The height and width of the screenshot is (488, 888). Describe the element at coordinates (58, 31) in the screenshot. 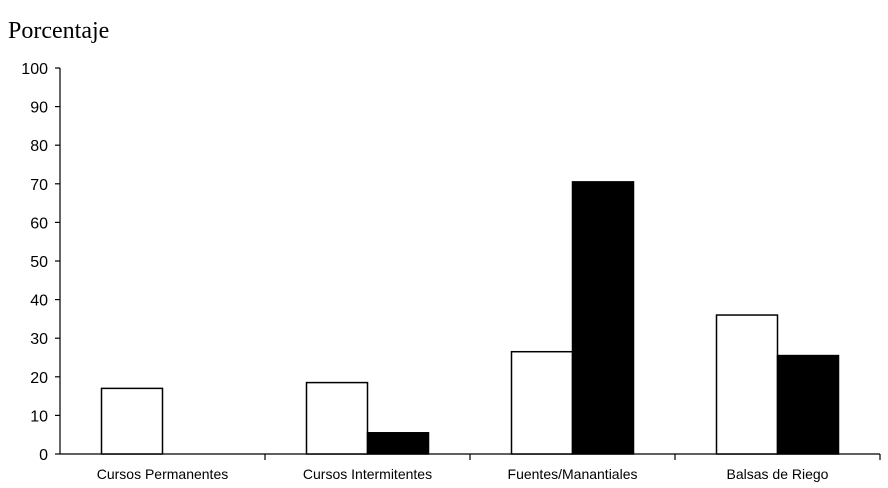

I see `y-axis-title: Porcentaje` at that location.